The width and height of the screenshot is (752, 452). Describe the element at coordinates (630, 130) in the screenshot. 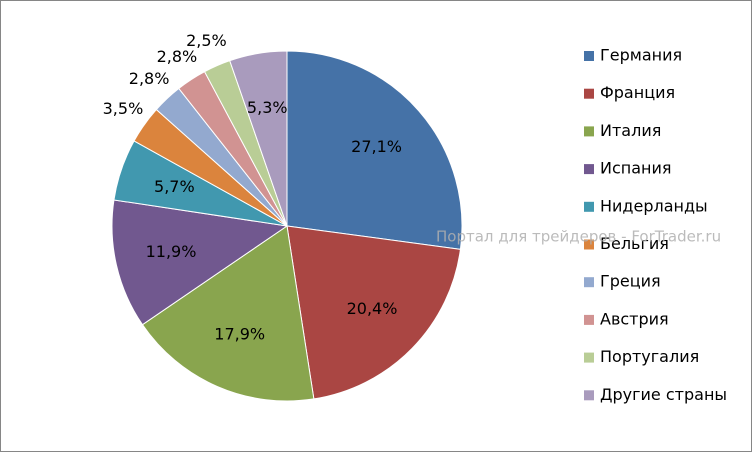

I see `legend-label: Италия` at that location.